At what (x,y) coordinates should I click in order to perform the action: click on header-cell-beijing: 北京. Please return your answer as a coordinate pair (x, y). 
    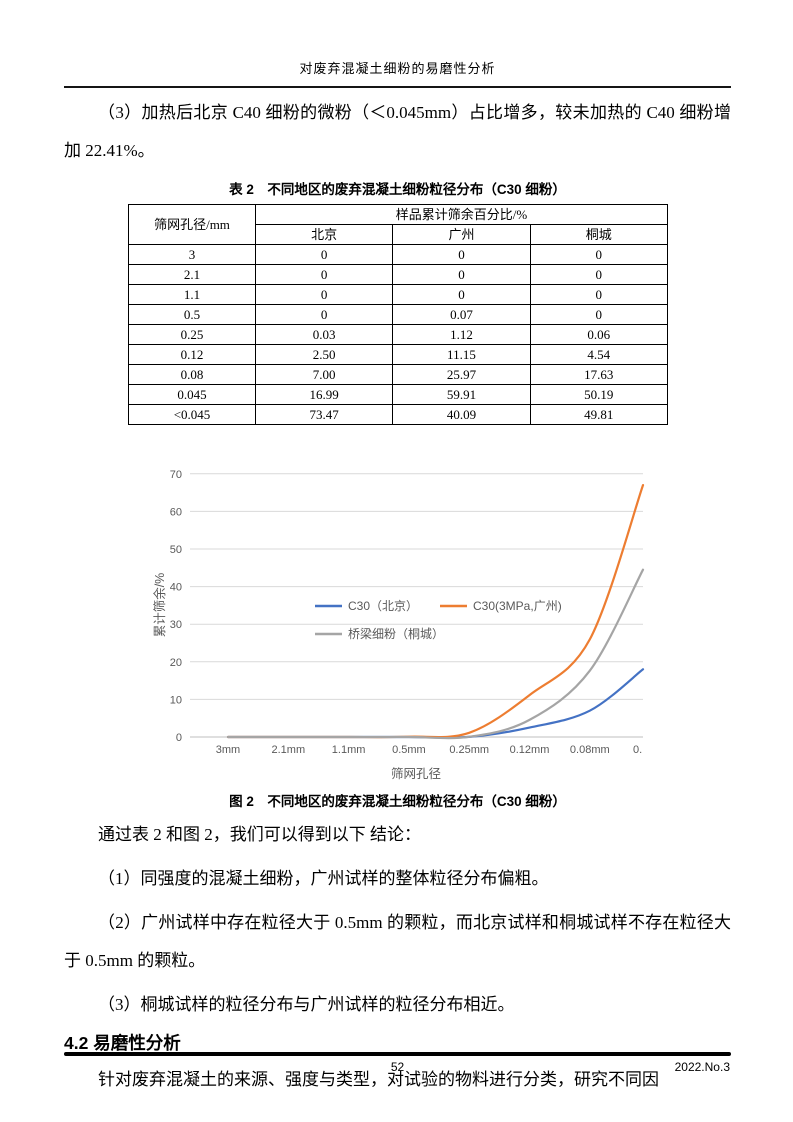
    Looking at the image, I should click on (324, 234).